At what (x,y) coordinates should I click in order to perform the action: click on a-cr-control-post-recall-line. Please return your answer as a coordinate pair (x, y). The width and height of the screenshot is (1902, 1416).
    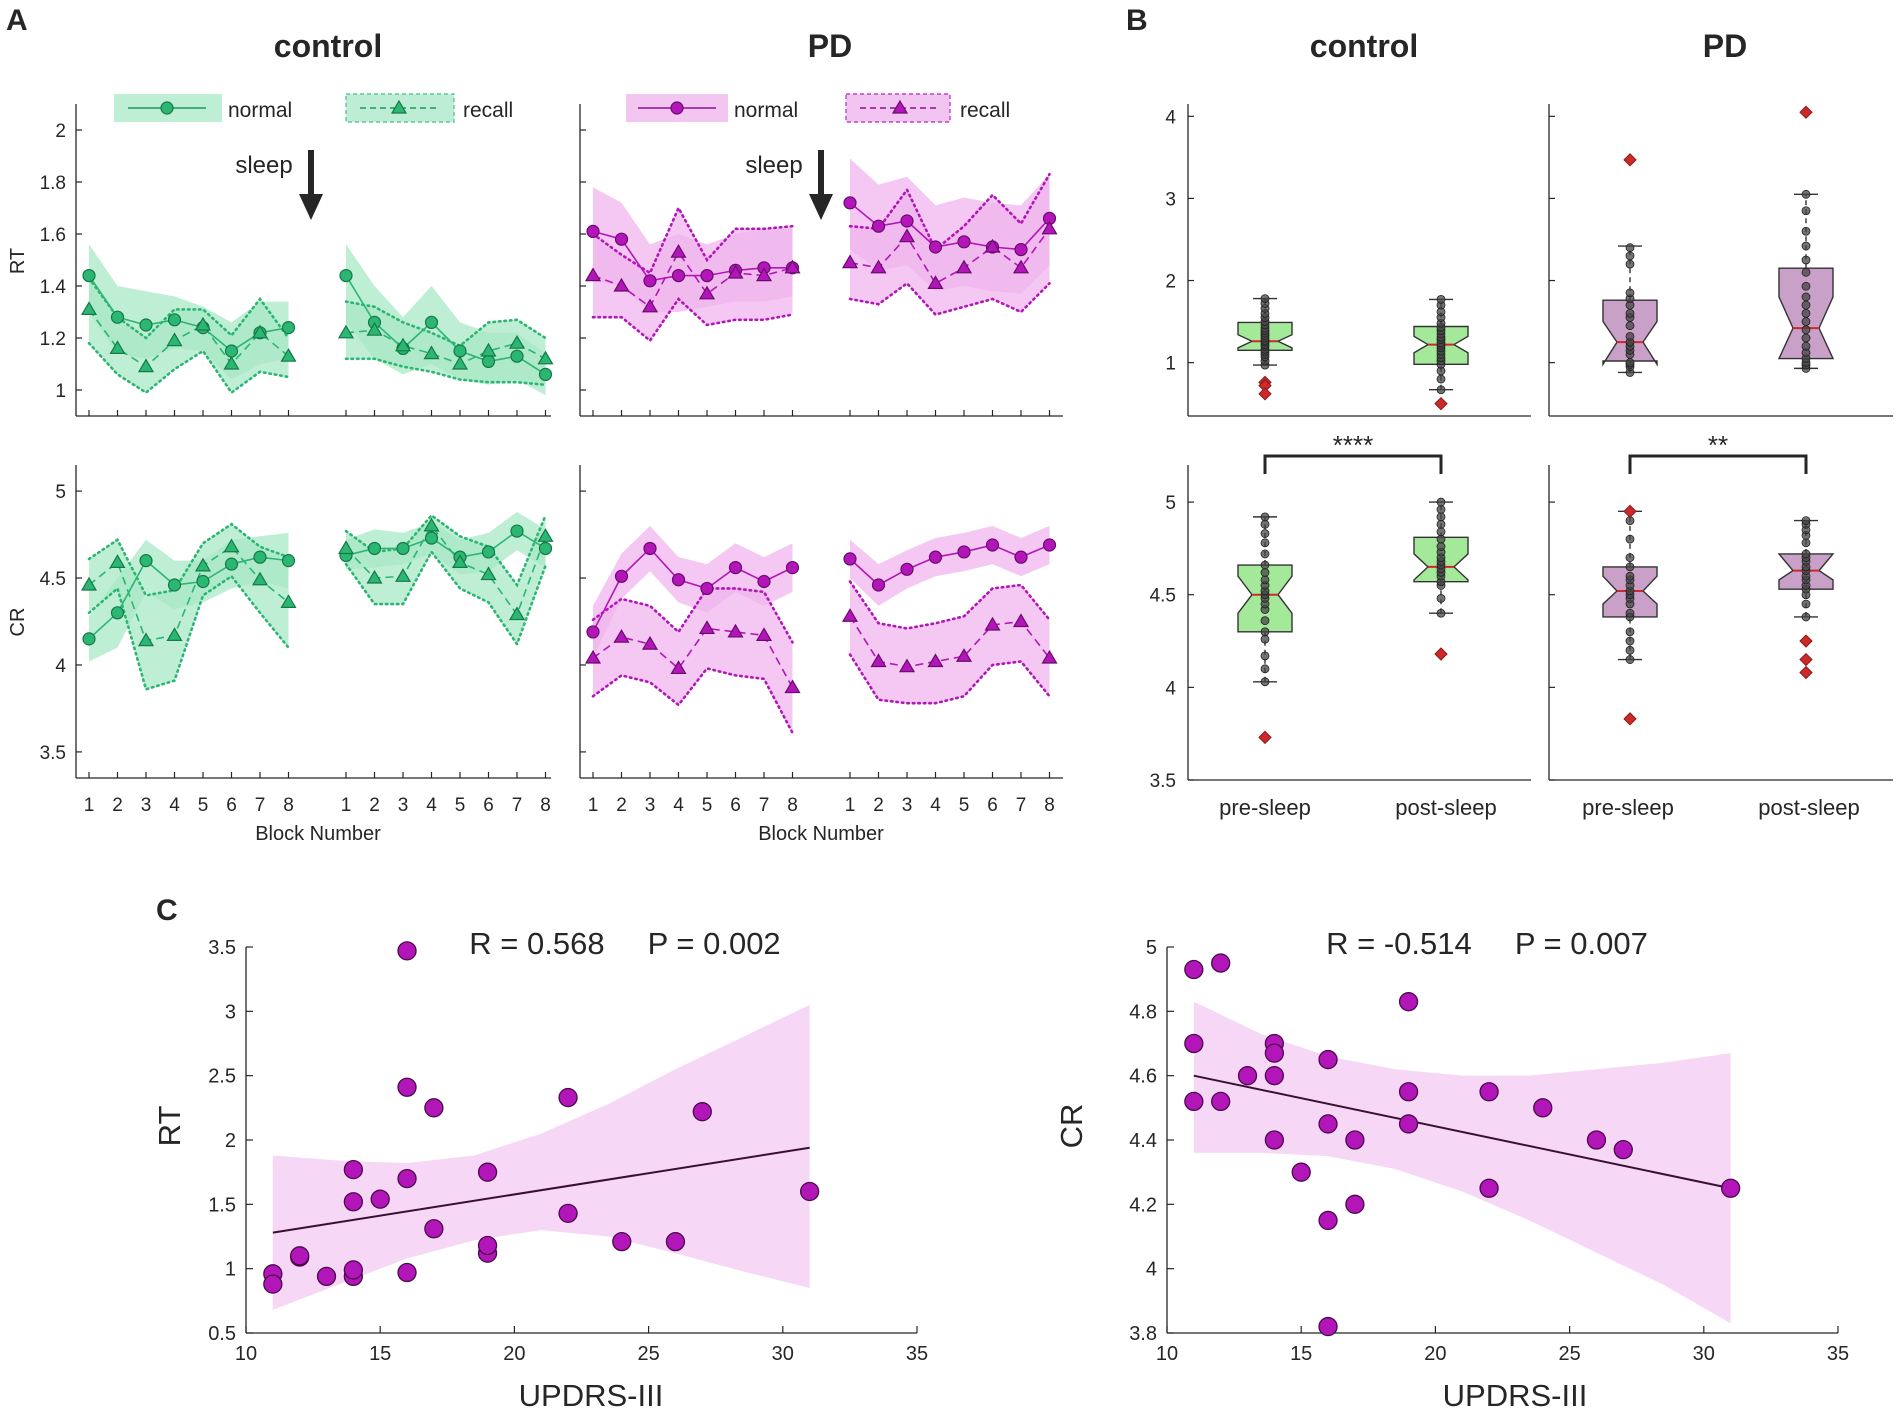
    Looking at the image, I should click on (446, 570).